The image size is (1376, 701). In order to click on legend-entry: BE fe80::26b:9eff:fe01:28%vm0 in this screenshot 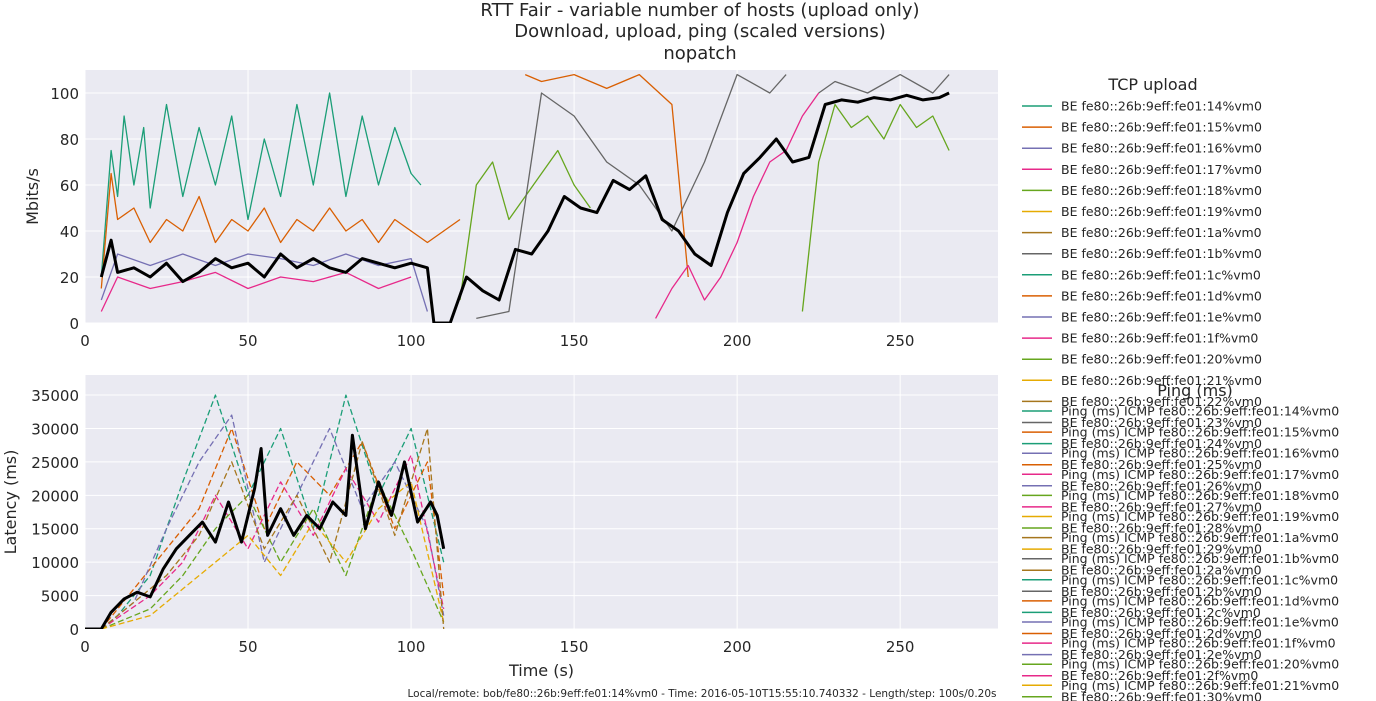, I will do `click(1161, 528)`.